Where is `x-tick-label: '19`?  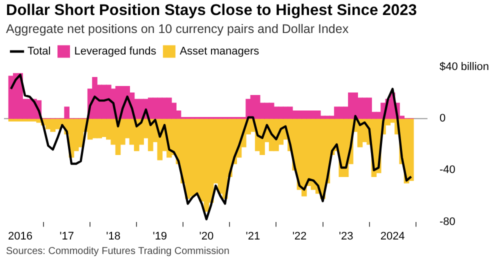 x-tick-label: '19 is located at coordinates (160, 236).